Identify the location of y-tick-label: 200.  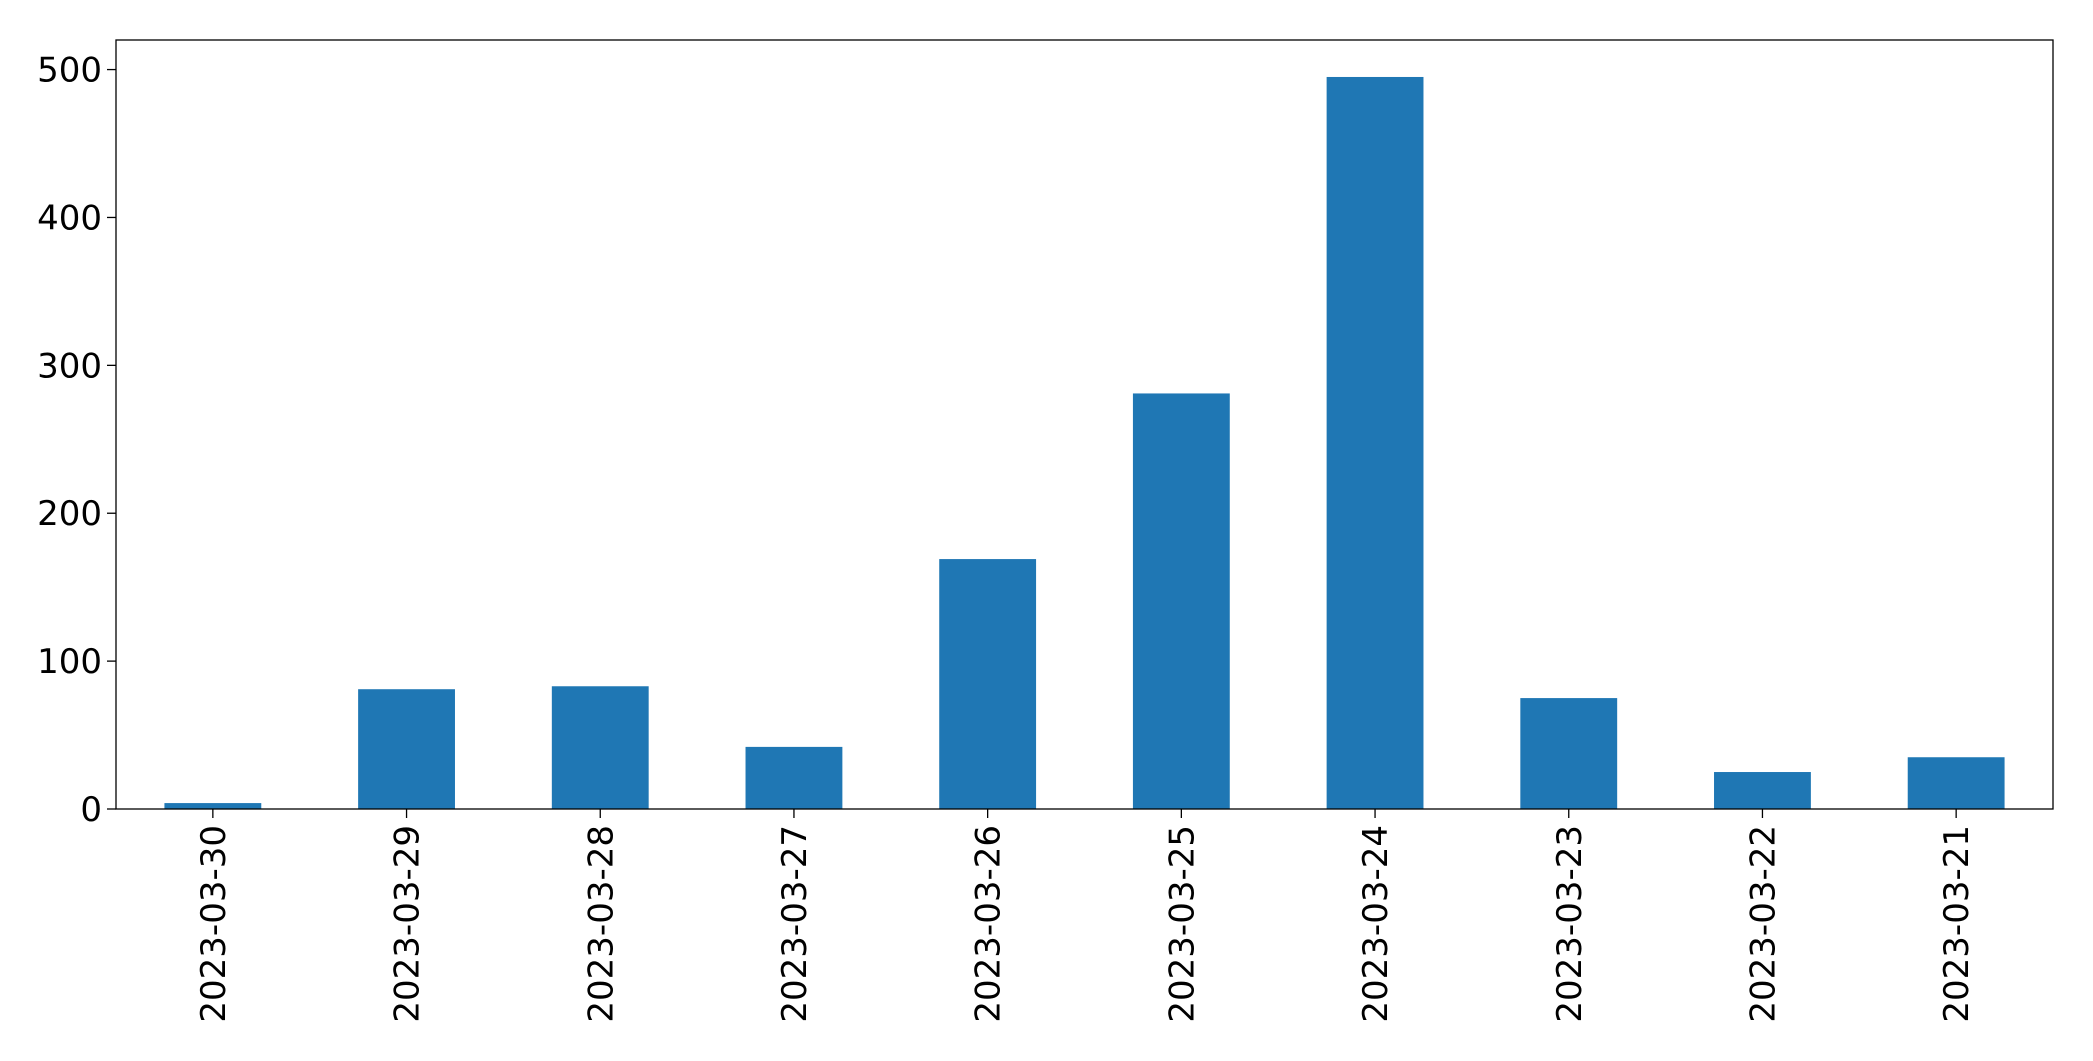
(69, 514).